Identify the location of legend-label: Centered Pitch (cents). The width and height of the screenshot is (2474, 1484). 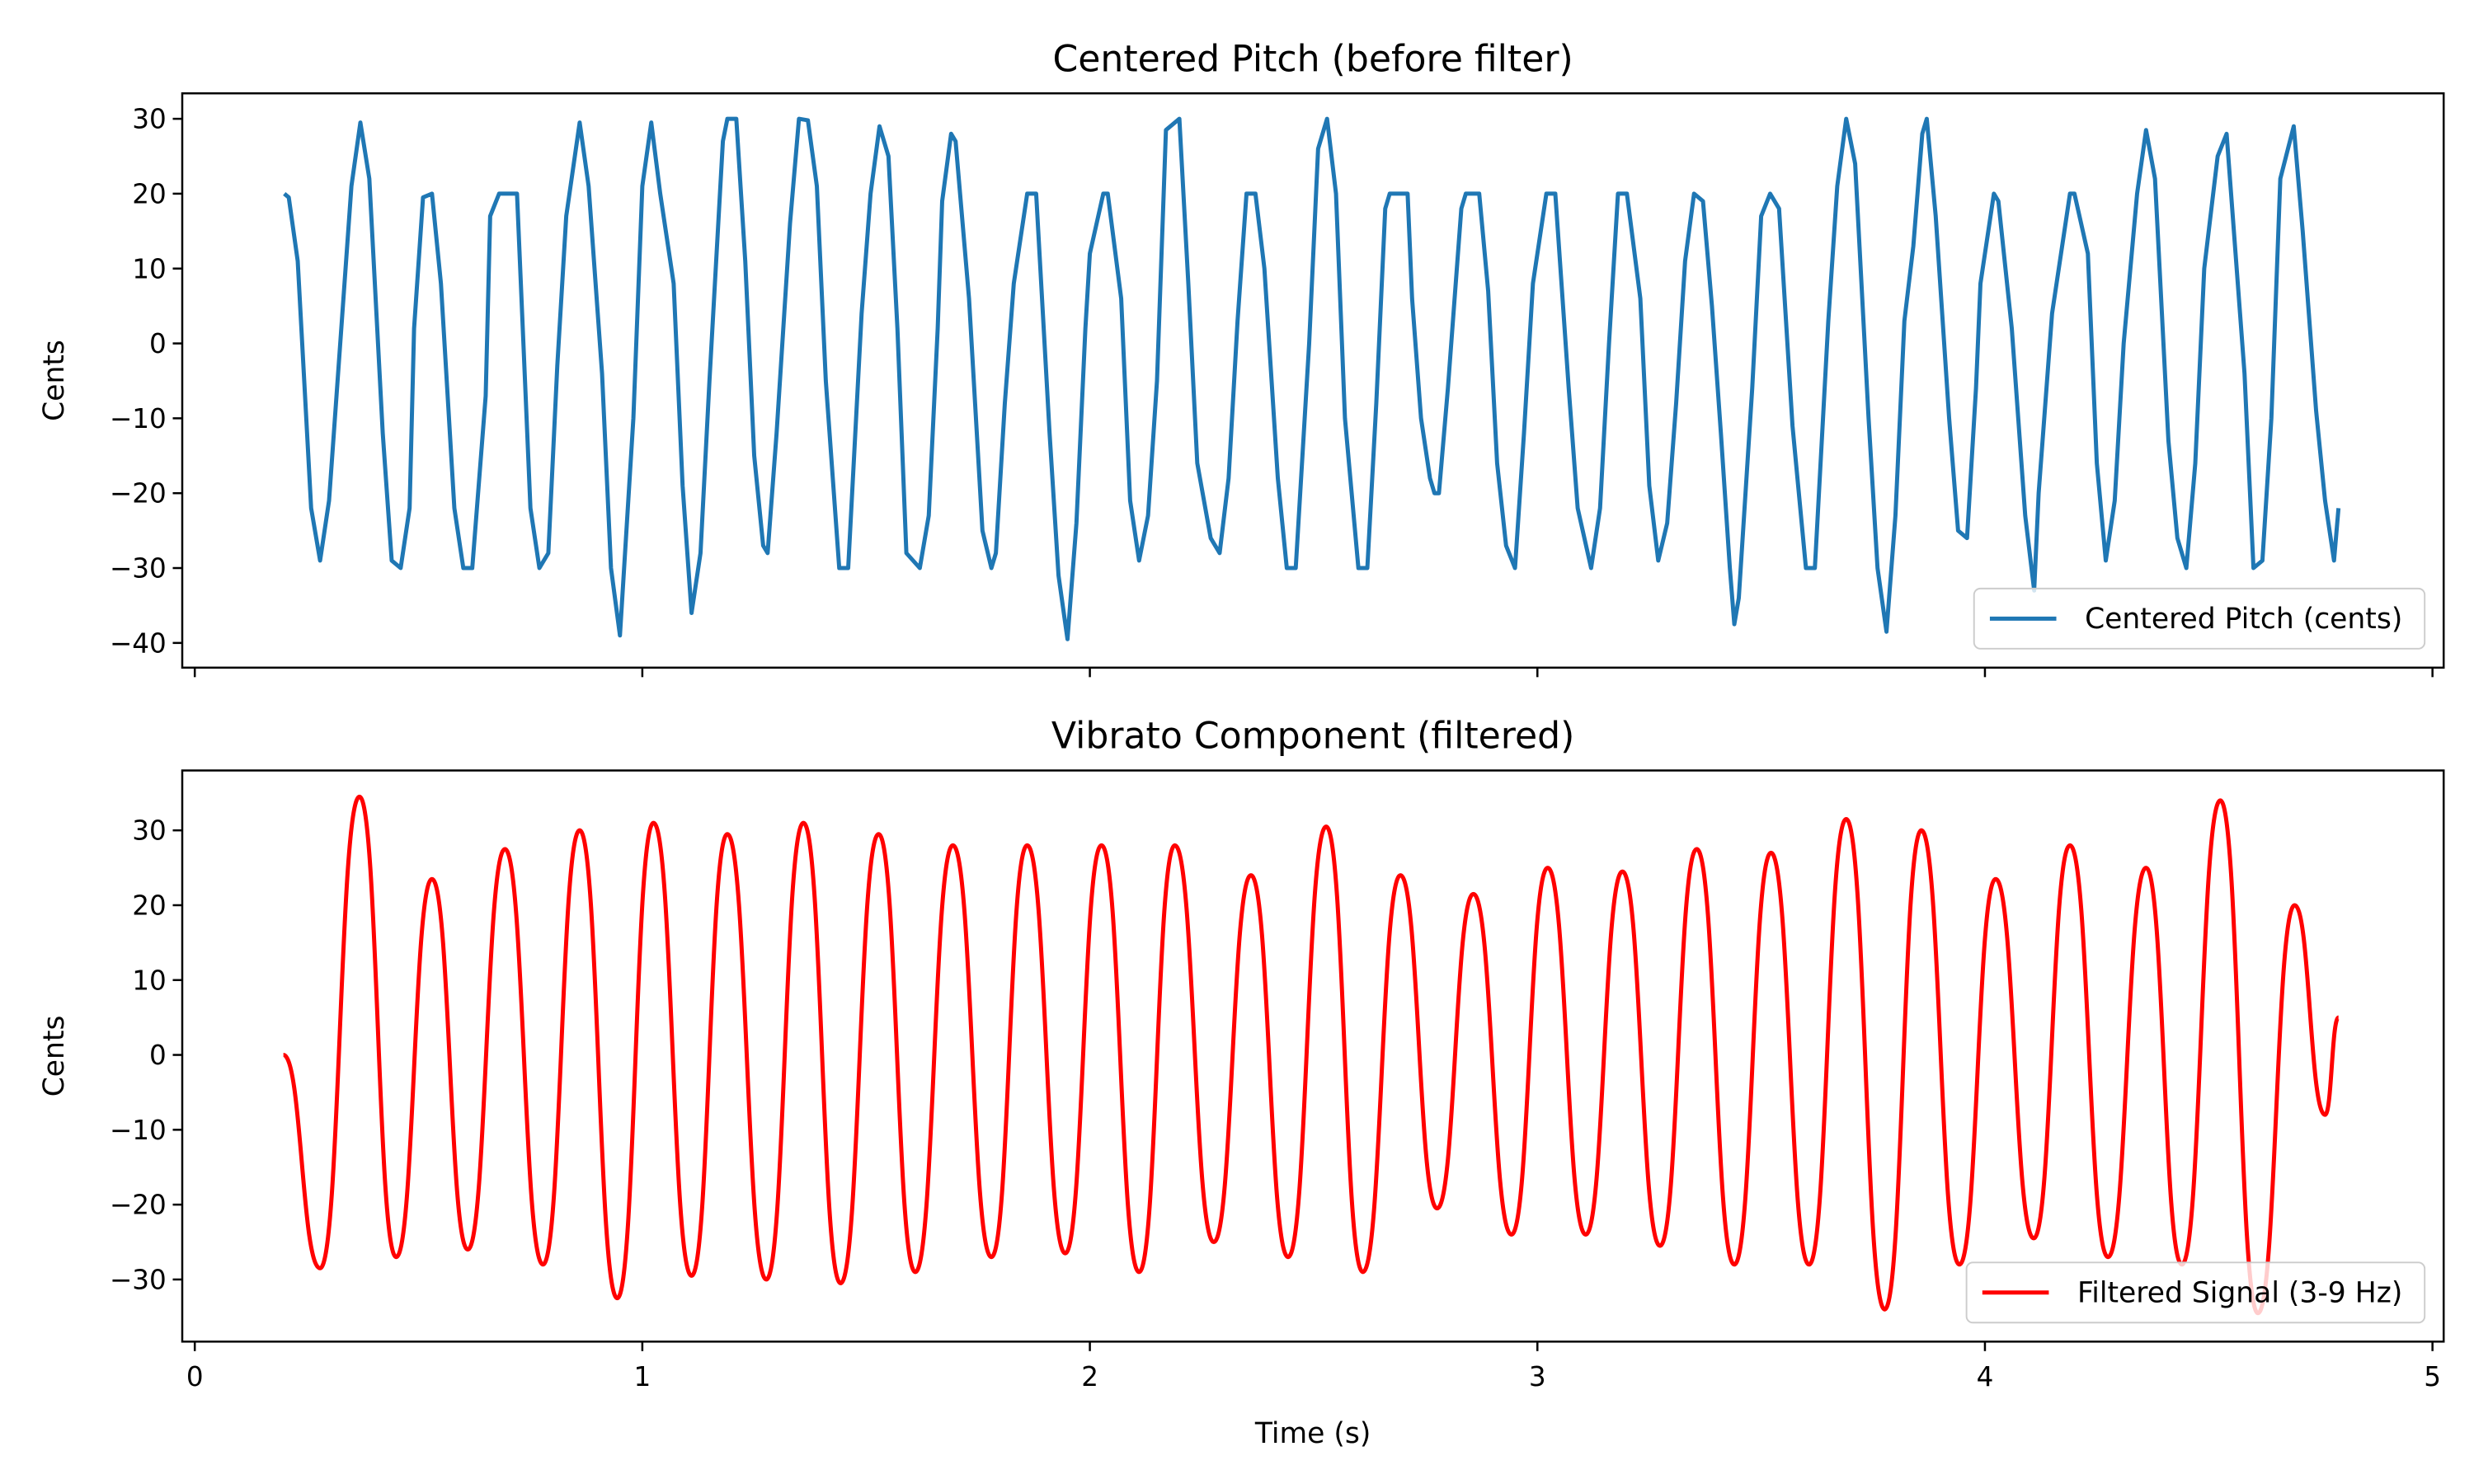
(2243, 619).